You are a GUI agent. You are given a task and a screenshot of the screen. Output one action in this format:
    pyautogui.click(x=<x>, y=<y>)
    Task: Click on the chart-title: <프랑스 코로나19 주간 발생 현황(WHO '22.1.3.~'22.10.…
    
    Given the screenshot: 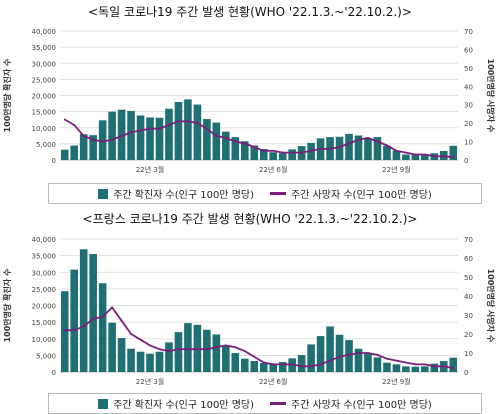 What is the action you would take?
    pyautogui.click(x=250, y=219)
    